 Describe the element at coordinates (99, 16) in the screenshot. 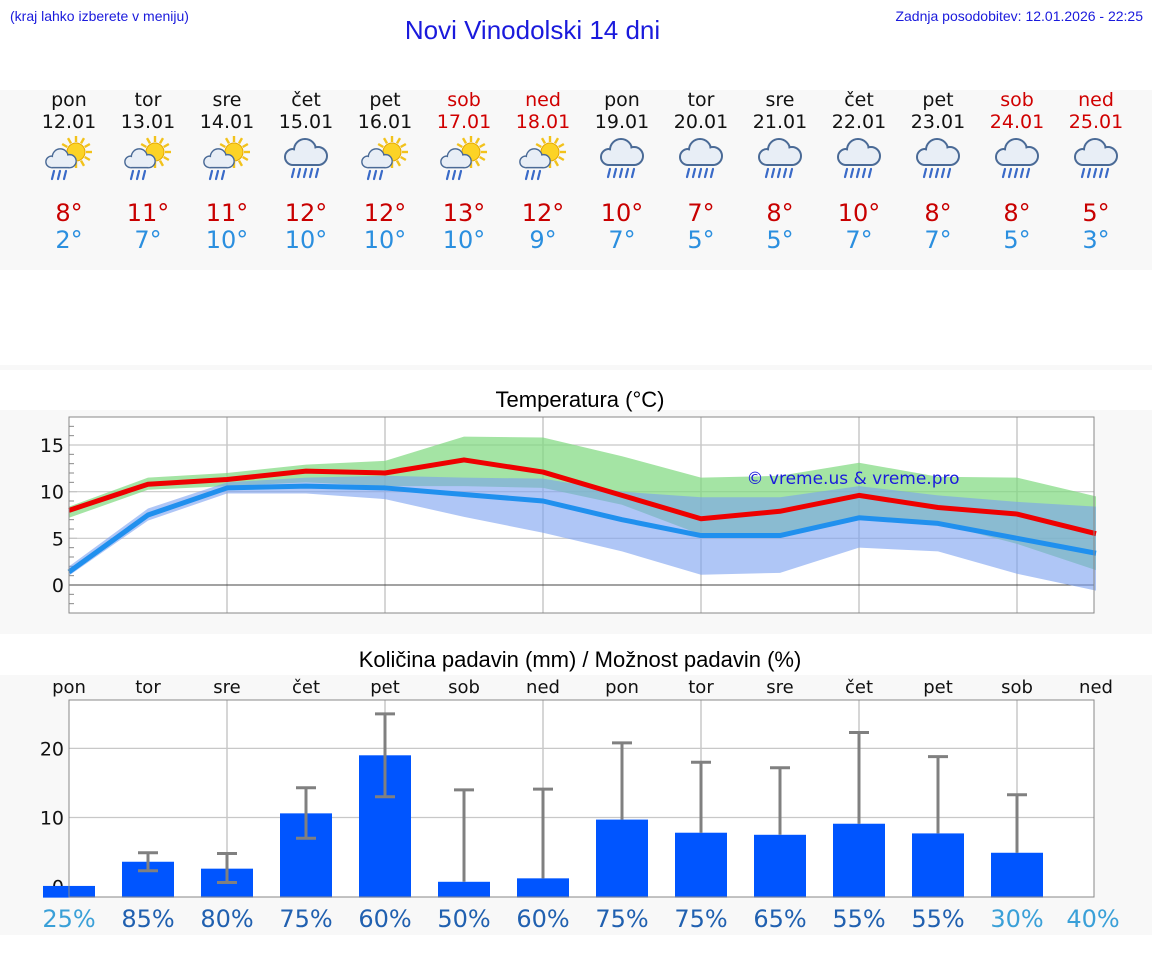

I see `location-menu-hint: (kraj lahko izberete v meniju)` at that location.